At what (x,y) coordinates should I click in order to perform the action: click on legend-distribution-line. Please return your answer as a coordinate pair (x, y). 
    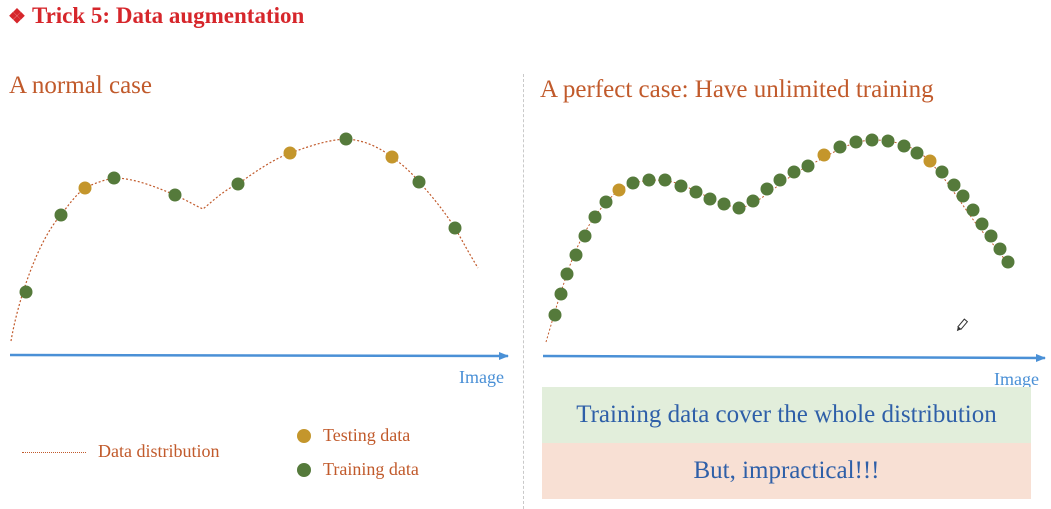
    Looking at the image, I should click on (54, 452).